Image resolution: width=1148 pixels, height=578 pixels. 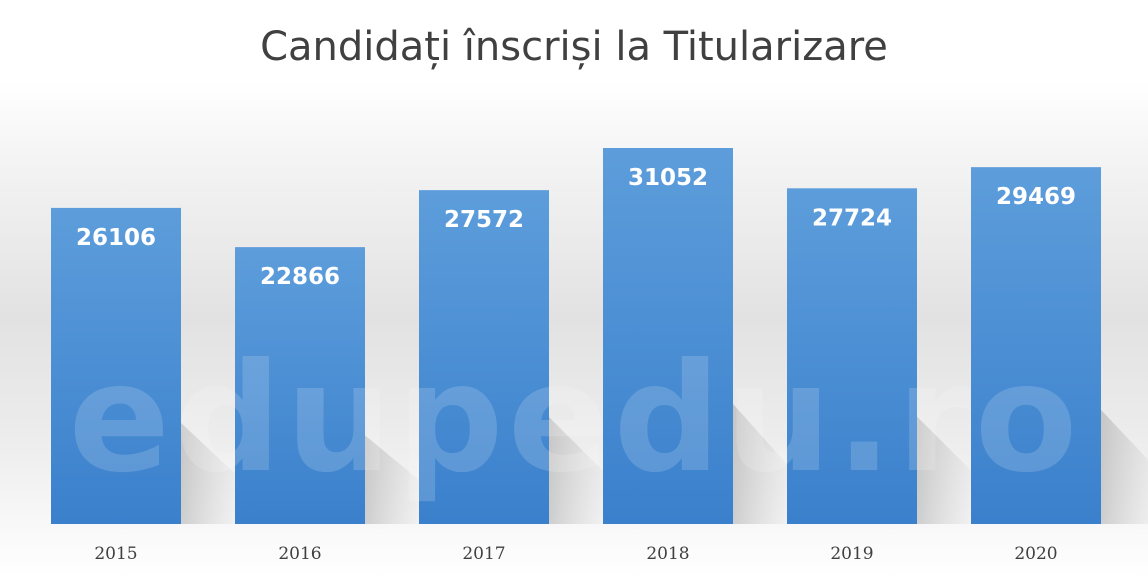 I want to click on chart-title: Candidați înscriși la Titularizare, so click(x=574, y=47).